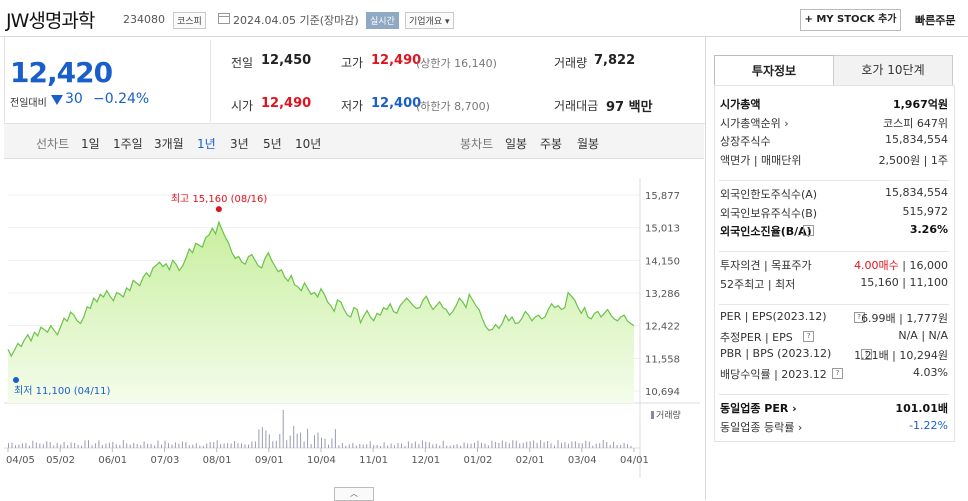 The image size is (968, 501). Describe the element at coordinates (210, 81) in the screenshot. I see `divider` at that location.